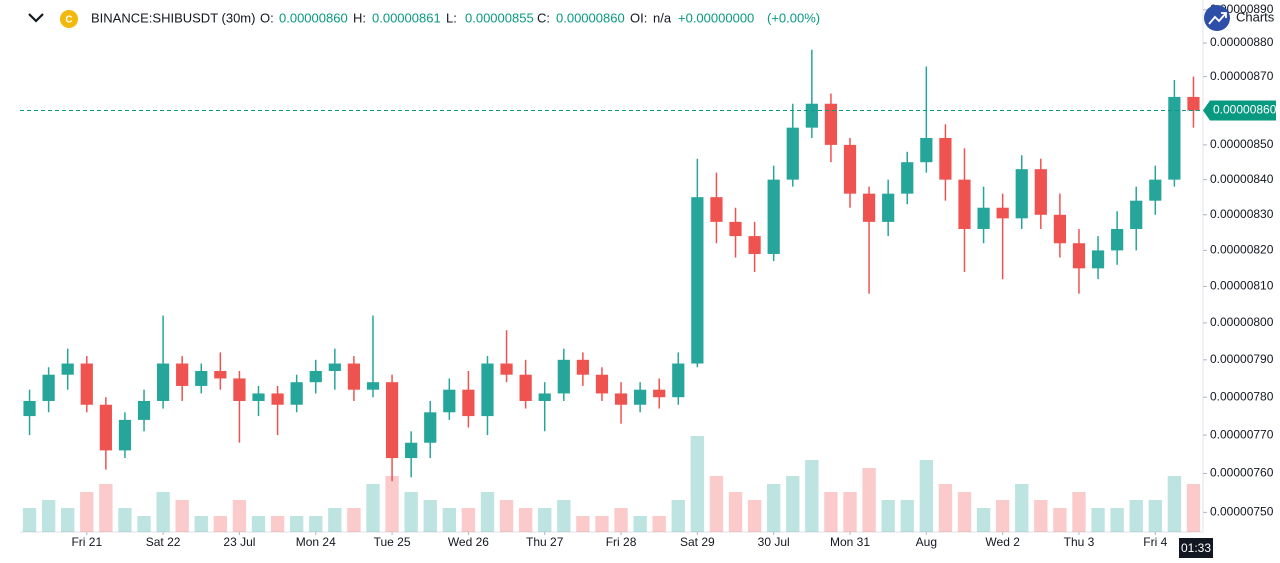  What do you see at coordinates (239, 542) in the screenshot?
I see `x-tick-label: 23 Jul` at bounding box center [239, 542].